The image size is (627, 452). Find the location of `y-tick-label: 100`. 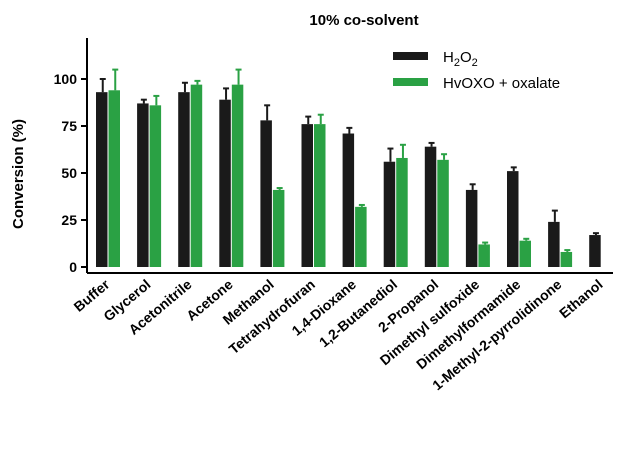

y-tick-label: 100 is located at coordinates (66, 79).